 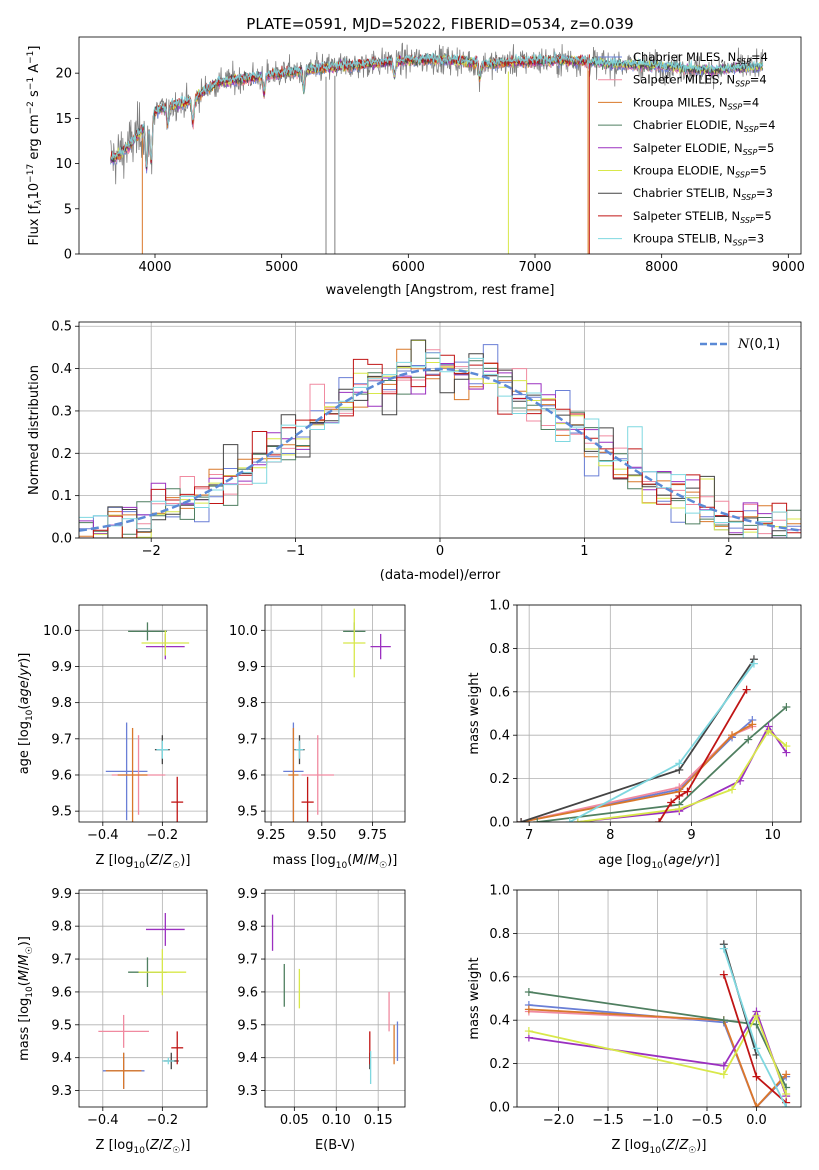 I want to click on x-axis-label: E(B-V), so click(x=335, y=1145).